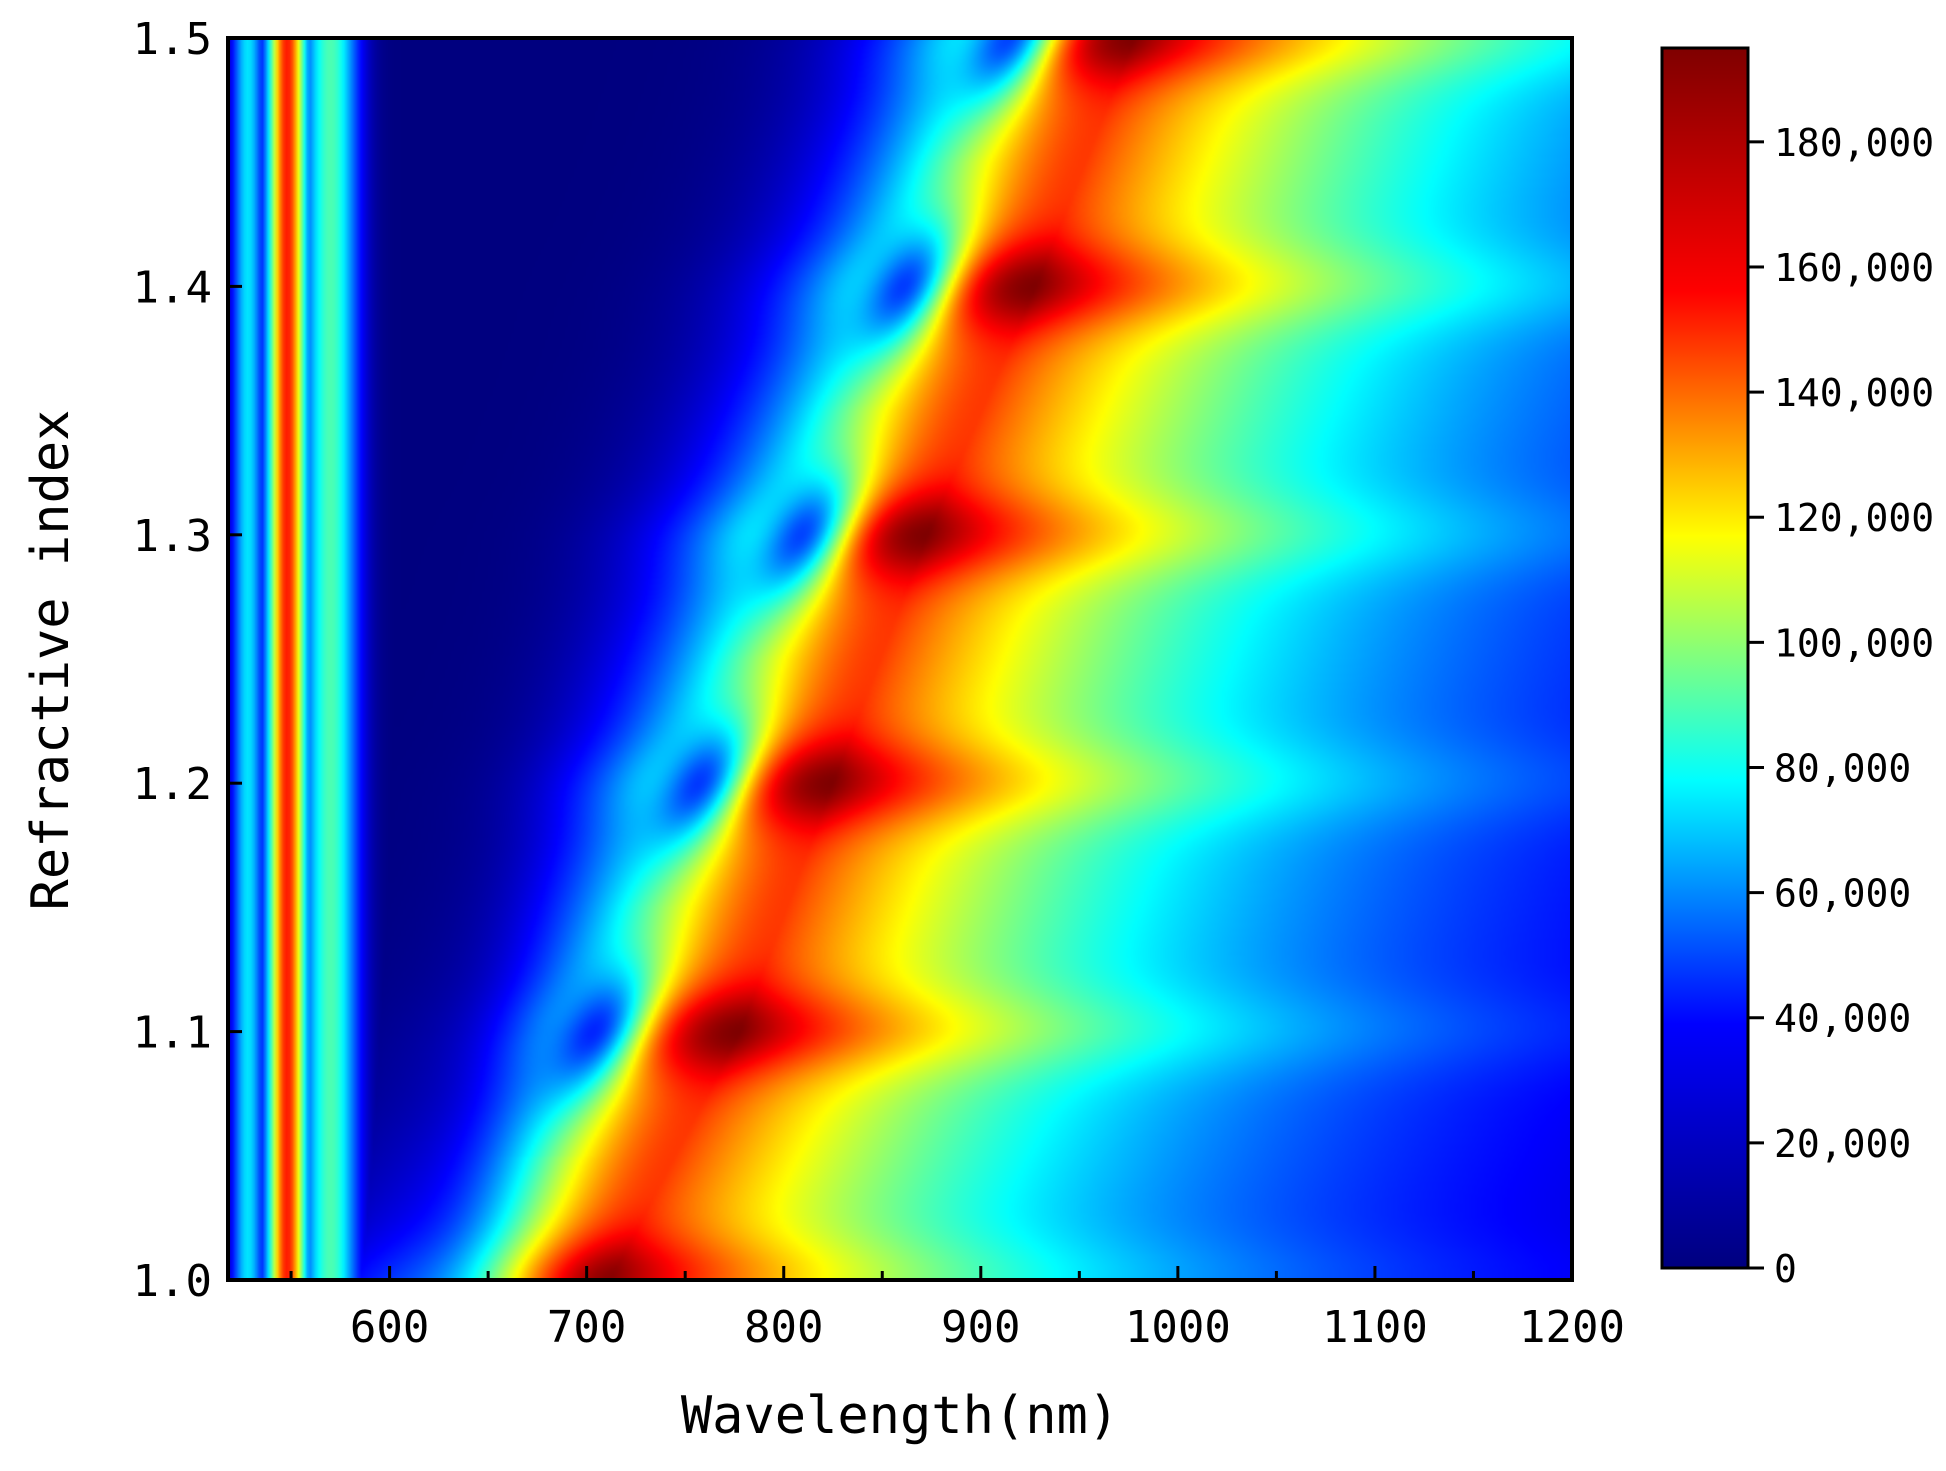 The height and width of the screenshot is (1471, 1946). Describe the element at coordinates (1705, 658) in the screenshot. I see `colorbar-gradient` at that location.